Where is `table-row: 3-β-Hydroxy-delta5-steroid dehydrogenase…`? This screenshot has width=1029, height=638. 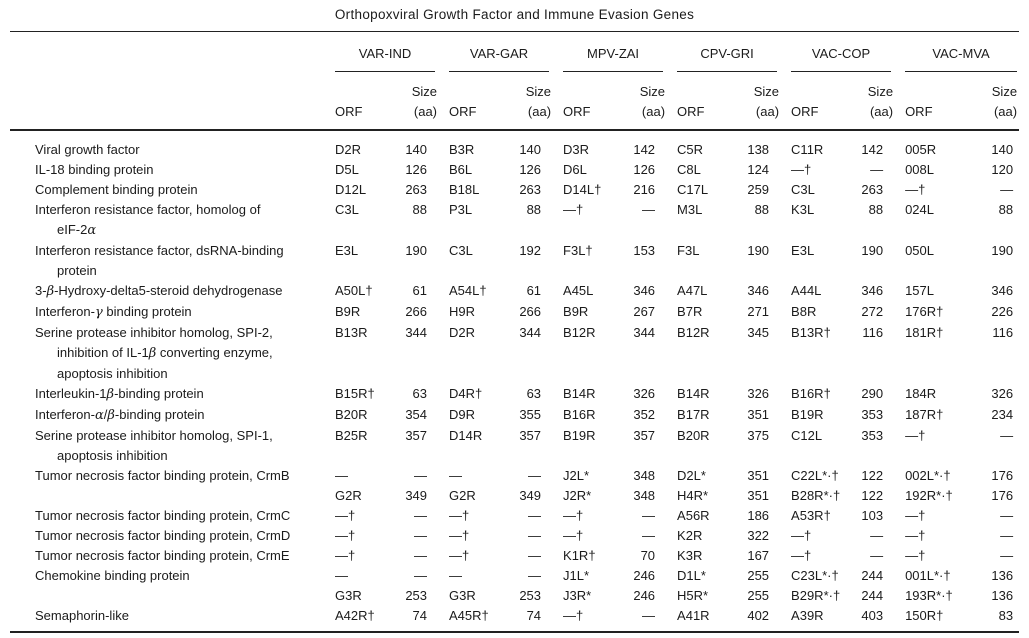
table-row: 3-β-Hydroxy-delta5-steroid dehydrogenase… is located at coordinates (514, 291).